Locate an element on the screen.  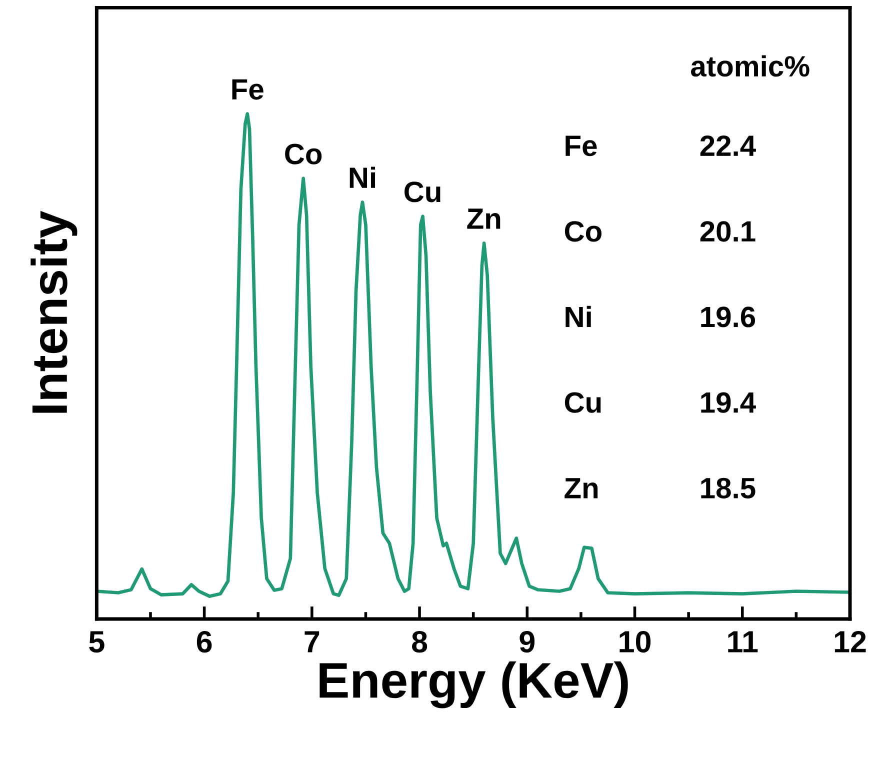
y-axis-title: Intensity is located at coordinates (54, 311).